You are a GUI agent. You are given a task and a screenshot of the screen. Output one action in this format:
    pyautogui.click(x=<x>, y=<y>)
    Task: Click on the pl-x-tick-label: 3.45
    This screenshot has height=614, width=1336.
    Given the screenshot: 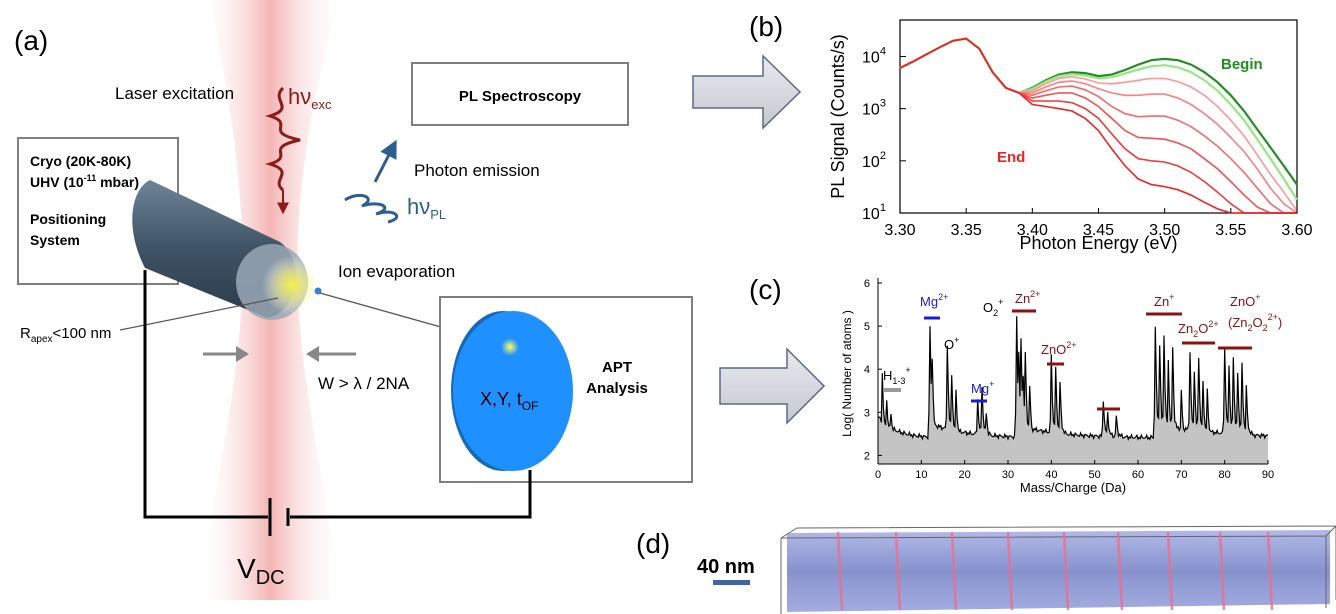 What is the action you would take?
    pyautogui.click(x=1098, y=230)
    